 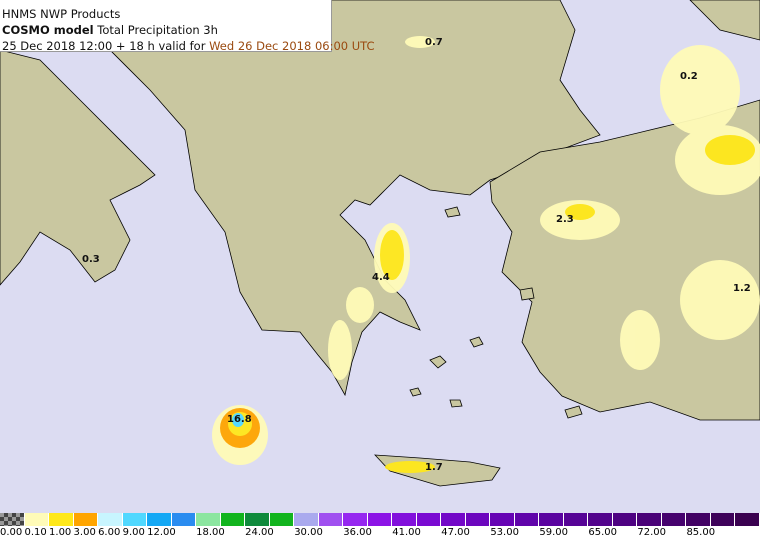 What do you see at coordinates (603, 532) in the screenshot?
I see `legend-tick-label: 65.00` at bounding box center [603, 532].